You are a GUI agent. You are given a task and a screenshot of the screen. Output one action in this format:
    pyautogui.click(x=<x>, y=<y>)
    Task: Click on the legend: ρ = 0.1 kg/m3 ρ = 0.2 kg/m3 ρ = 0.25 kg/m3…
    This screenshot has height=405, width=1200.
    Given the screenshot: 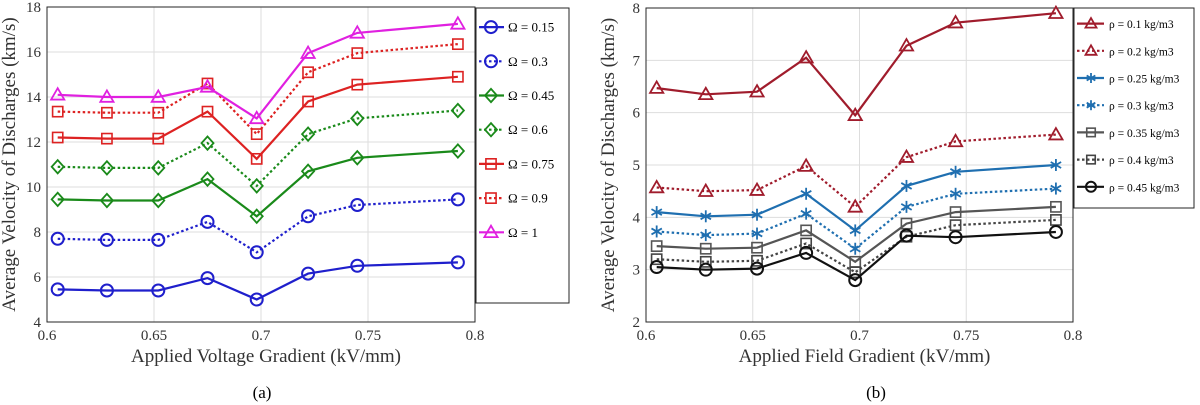 What is the action you would take?
    pyautogui.click(x=1134, y=108)
    